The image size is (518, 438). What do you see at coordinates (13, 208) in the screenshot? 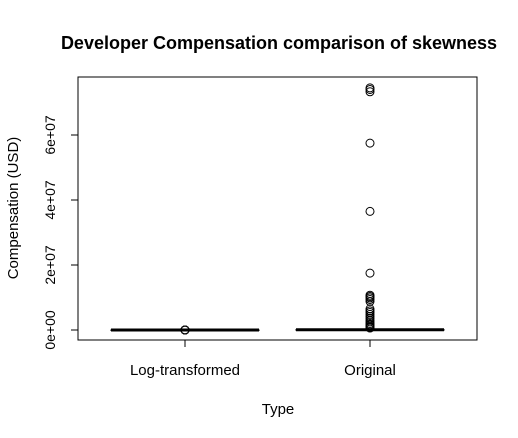
I see `y-axis-label: Compensation (USD)` at bounding box center [13, 208].